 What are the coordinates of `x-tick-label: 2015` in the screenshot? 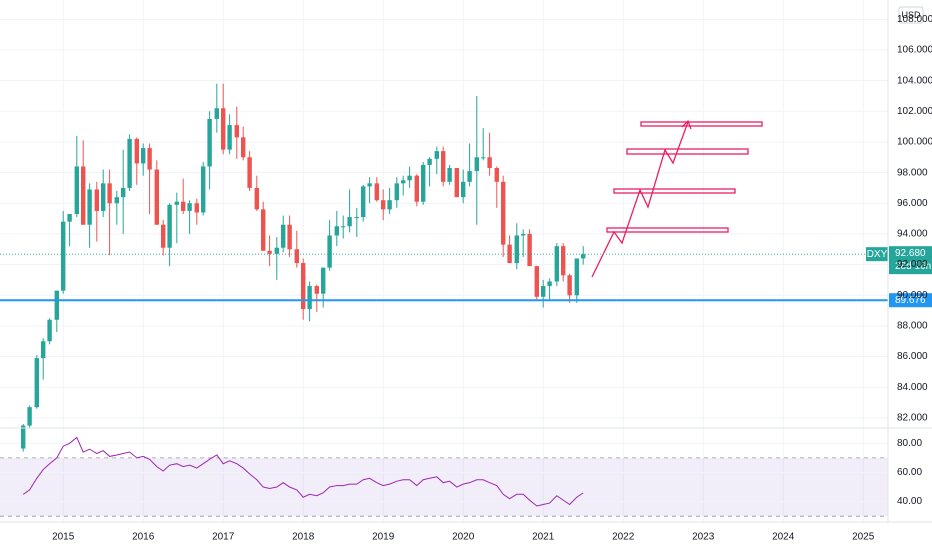 It's located at (63, 537).